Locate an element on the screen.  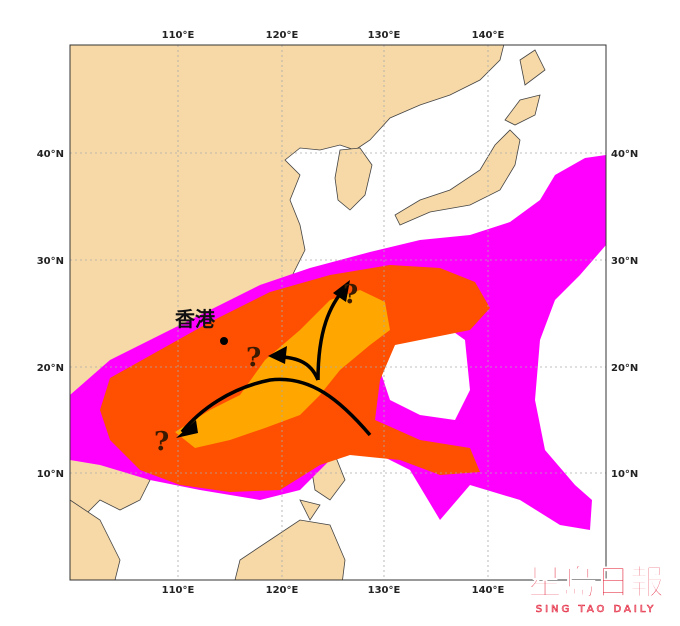
borneo is located at coordinates (290, 549).